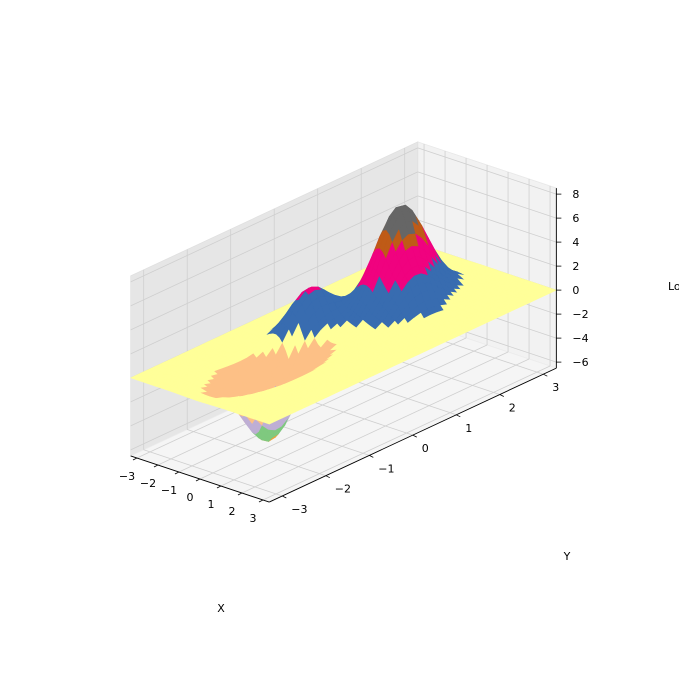 The height and width of the screenshot is (679, 679). I want to click on x-axis-label: X, so click(221, 608).